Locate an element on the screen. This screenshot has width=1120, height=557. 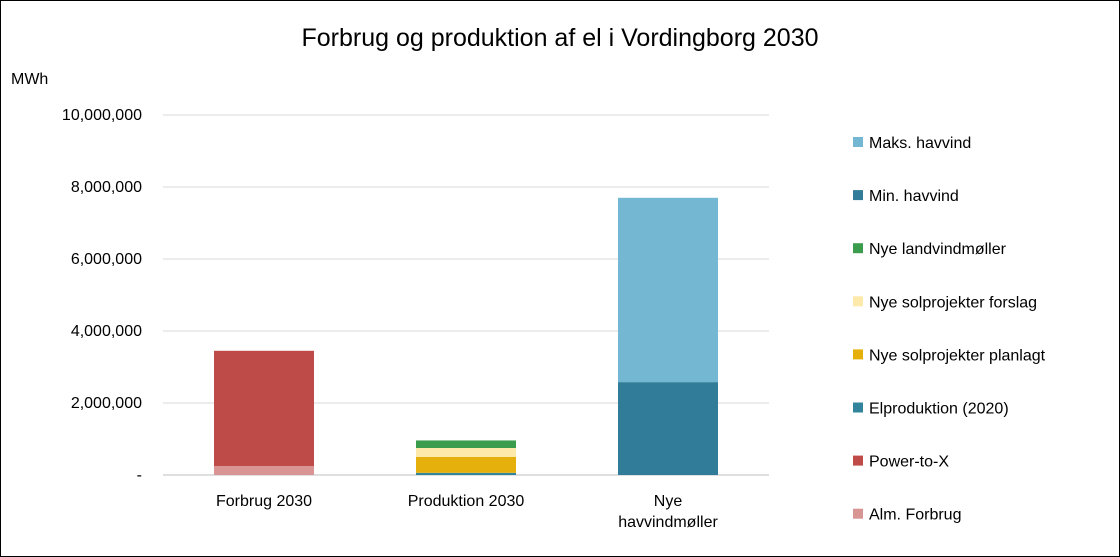
legend-item: Nye landvindmøller is located at coordinates (930, 249).